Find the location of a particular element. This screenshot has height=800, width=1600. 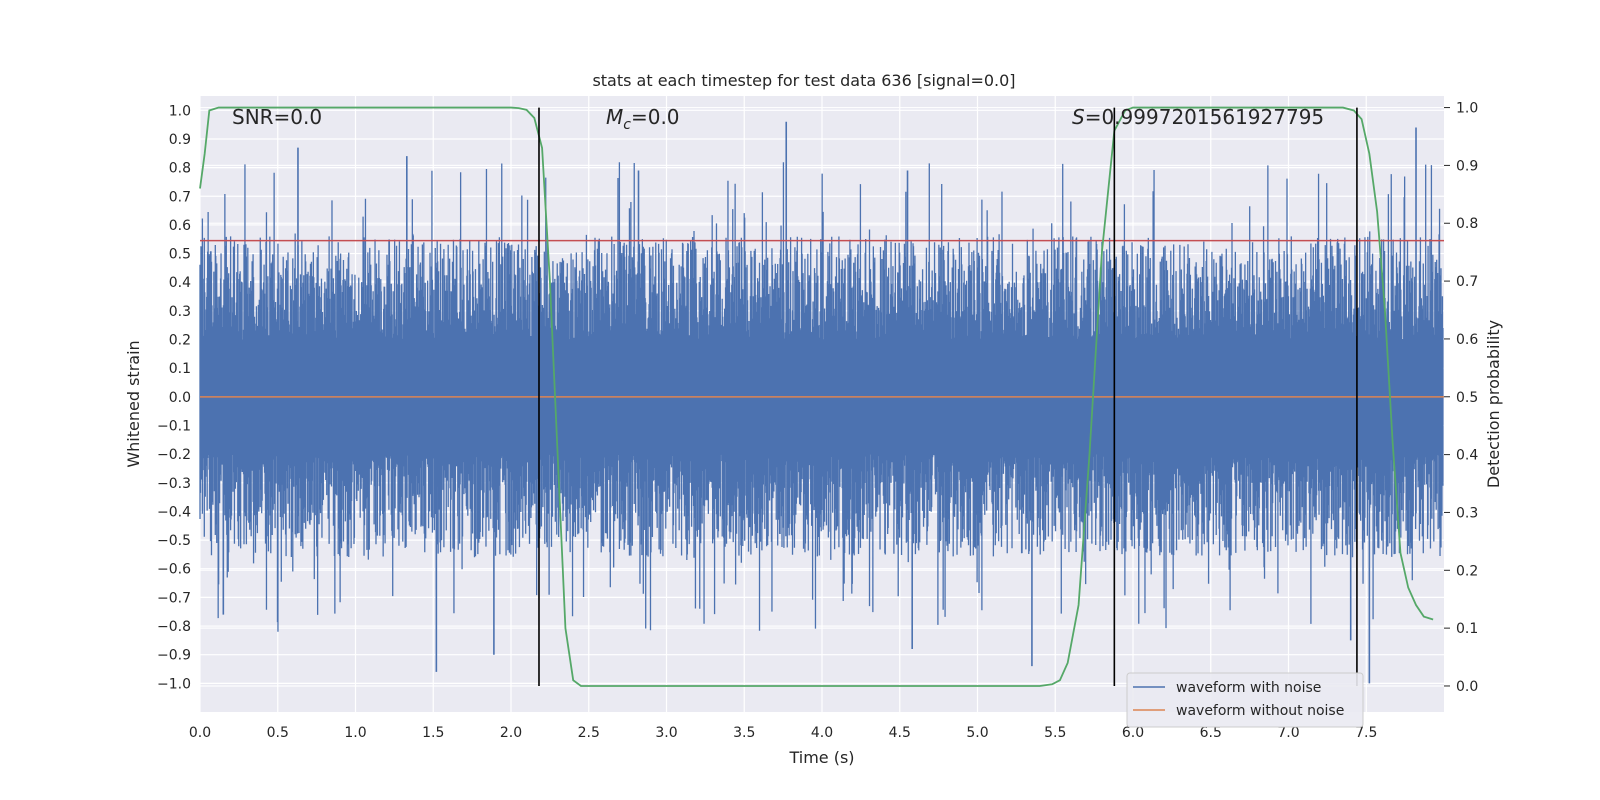

y-tick-label: 0.7 is located at coordinates (180, 197).